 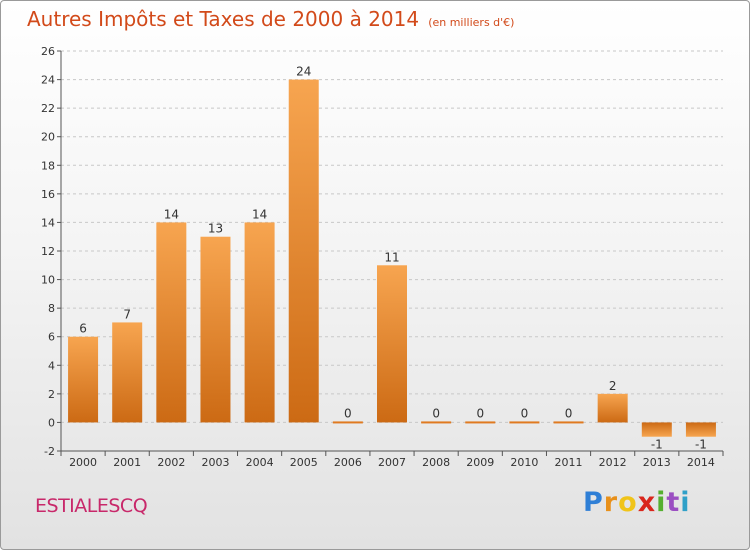 I want to click on bar-2003, so click(x=215, y=330).